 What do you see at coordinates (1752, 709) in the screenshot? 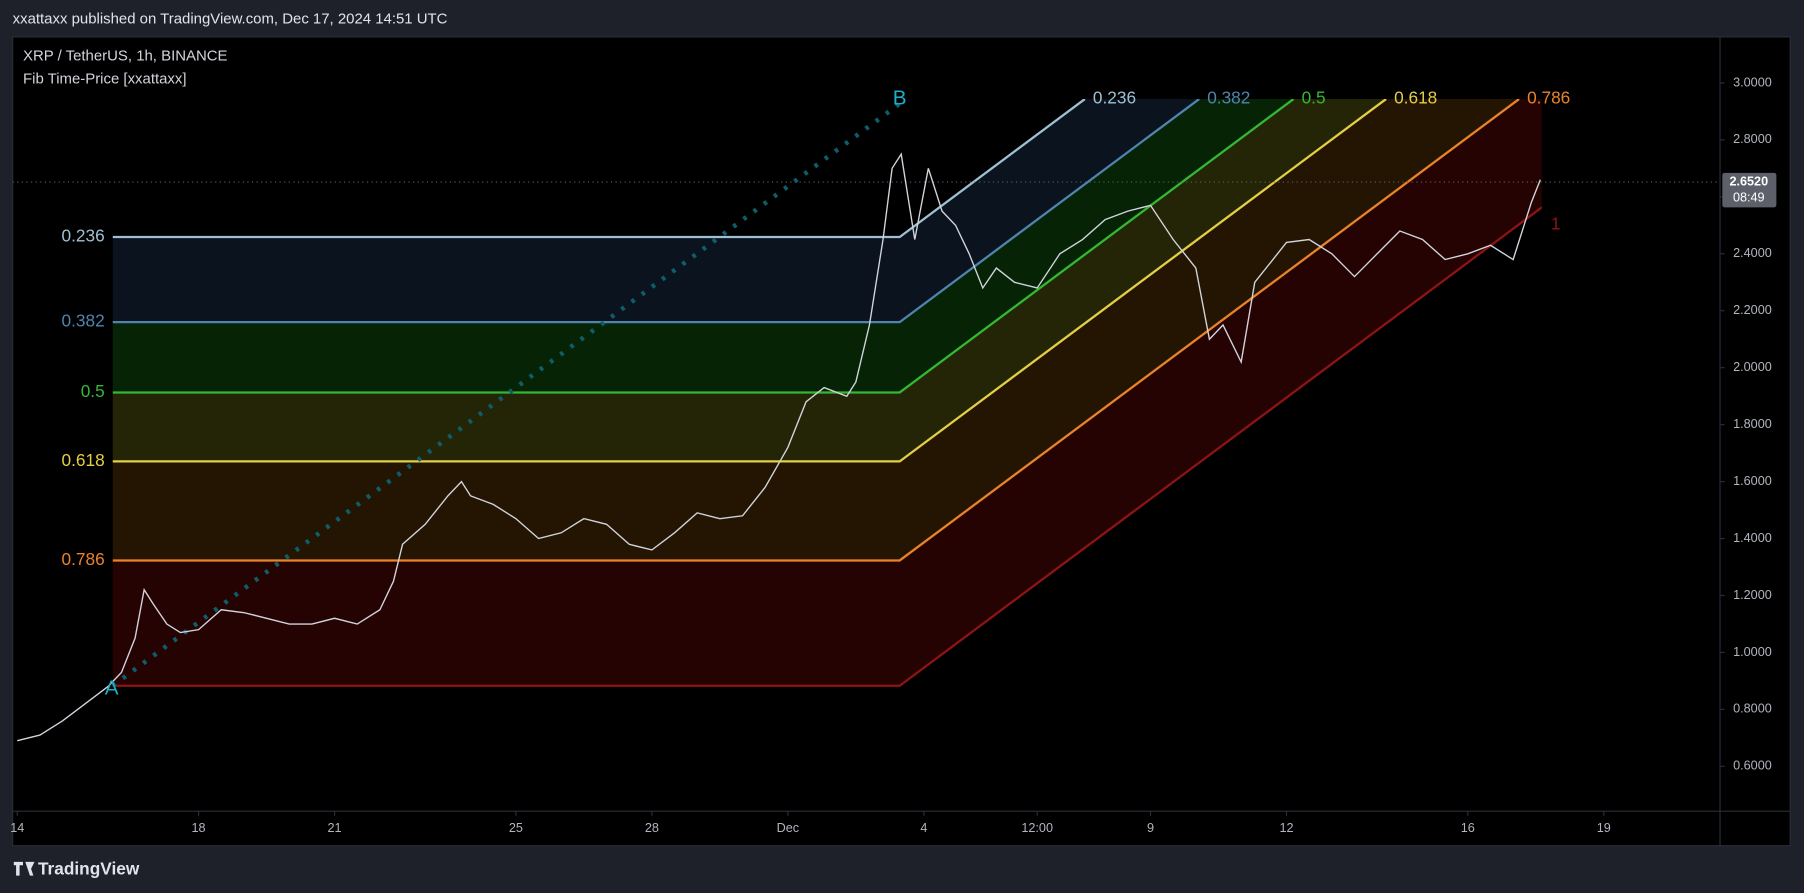
I see `y-tick-label: 0.8000` at bounding box center [1752, 709].